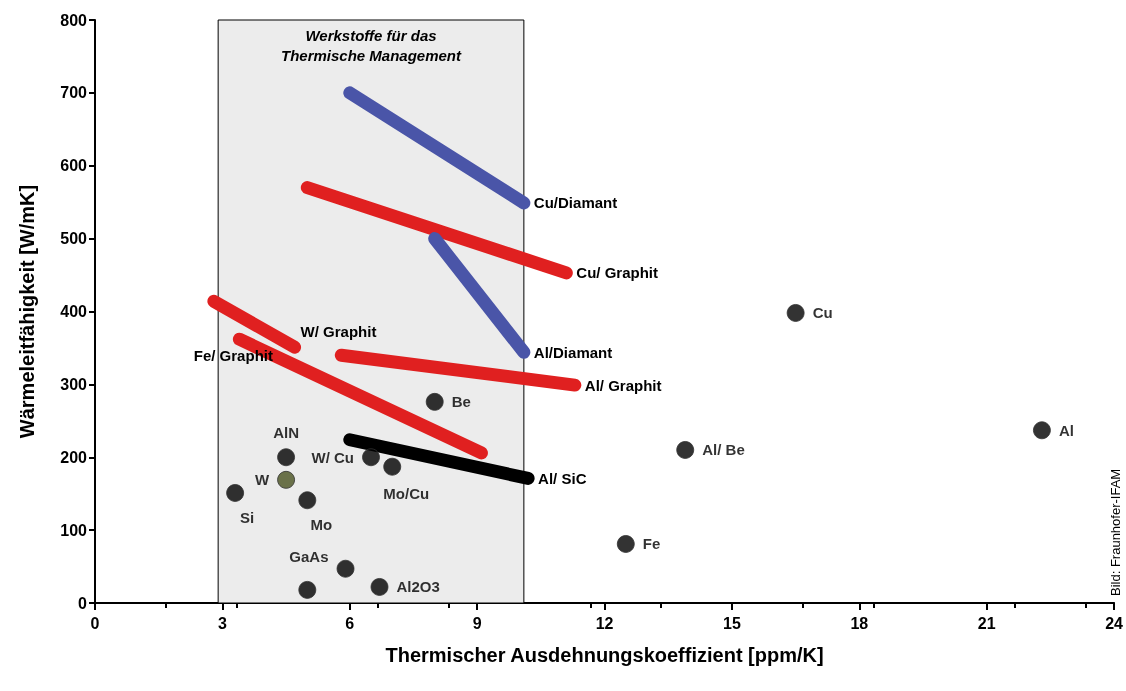 Image resolution: width=1126 pixels, height=691 pixels. Describe the element at coordinates (604, 655) in the screenshot. I see `x-axis-title: Thermischer Ausdehnungskoeffizient [ppm/K]` at that location.